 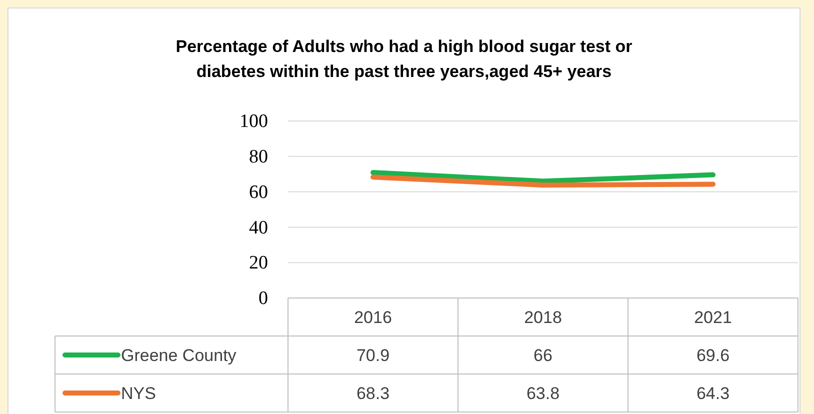 I want to click on data-label: 66, so click(x=543, y=355).